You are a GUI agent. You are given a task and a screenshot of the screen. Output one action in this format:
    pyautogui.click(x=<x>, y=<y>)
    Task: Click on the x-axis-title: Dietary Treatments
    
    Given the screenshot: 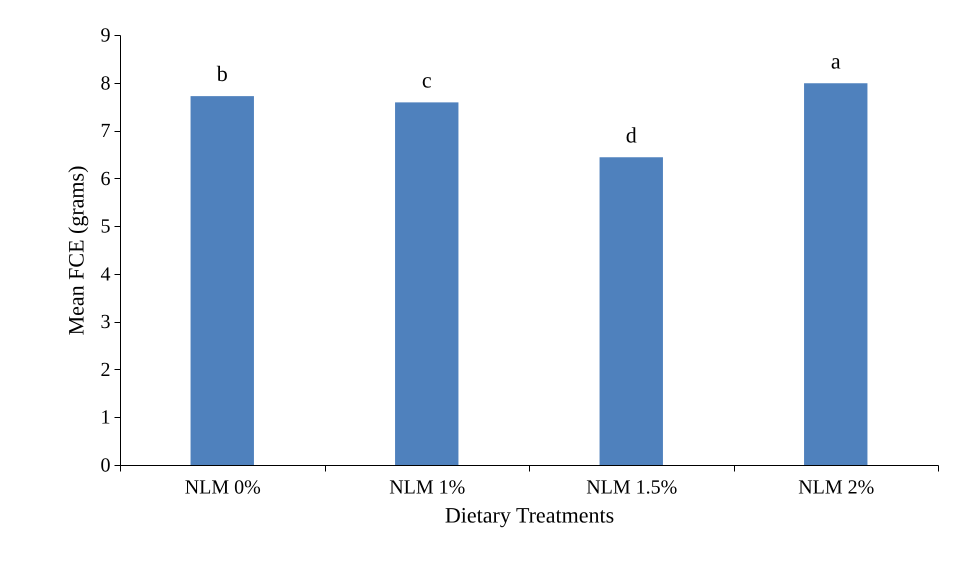 What is the action you would take?
    pyautogui.click(x=529, y=515)
    